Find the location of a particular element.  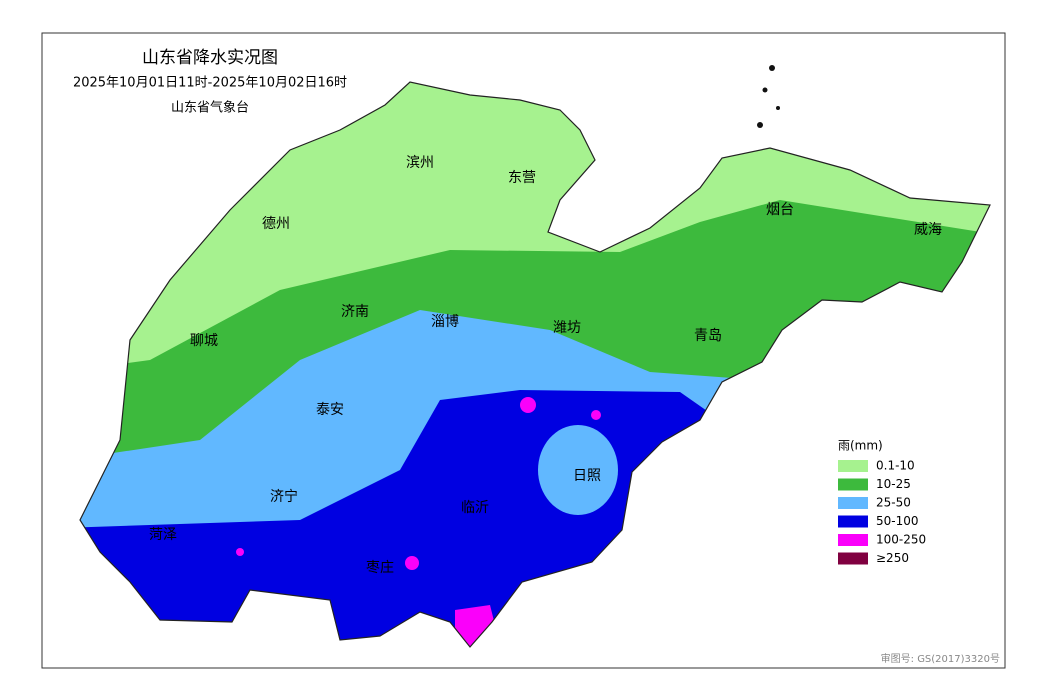

legend-label: 25-50 is located at coordinates (893, 503).